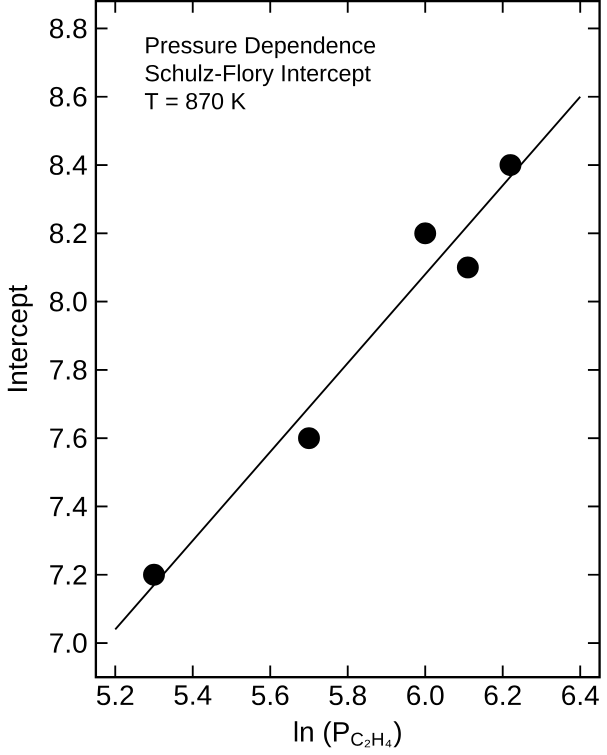 The image size is (607, 755). What do you see at coordinates (68, 506) in the screenshot?
I see `y-tick-label: 7.4` at bounding box center [68, 506].